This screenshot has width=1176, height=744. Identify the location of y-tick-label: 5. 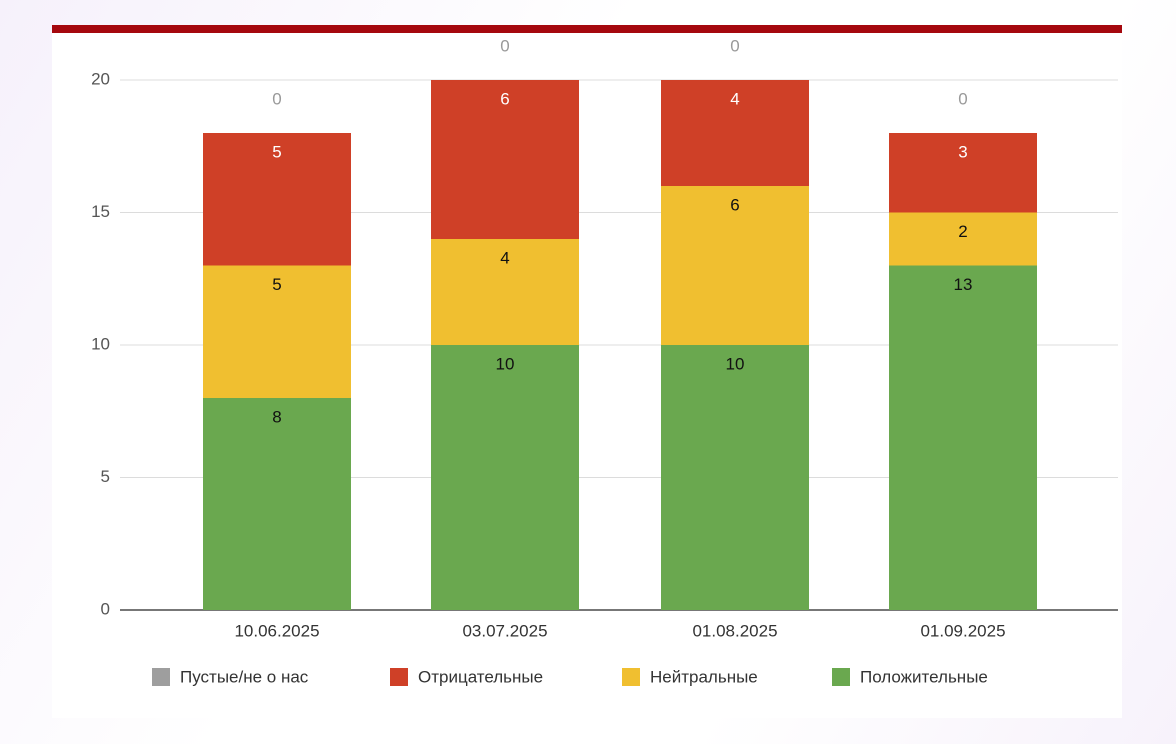
(105, 476).